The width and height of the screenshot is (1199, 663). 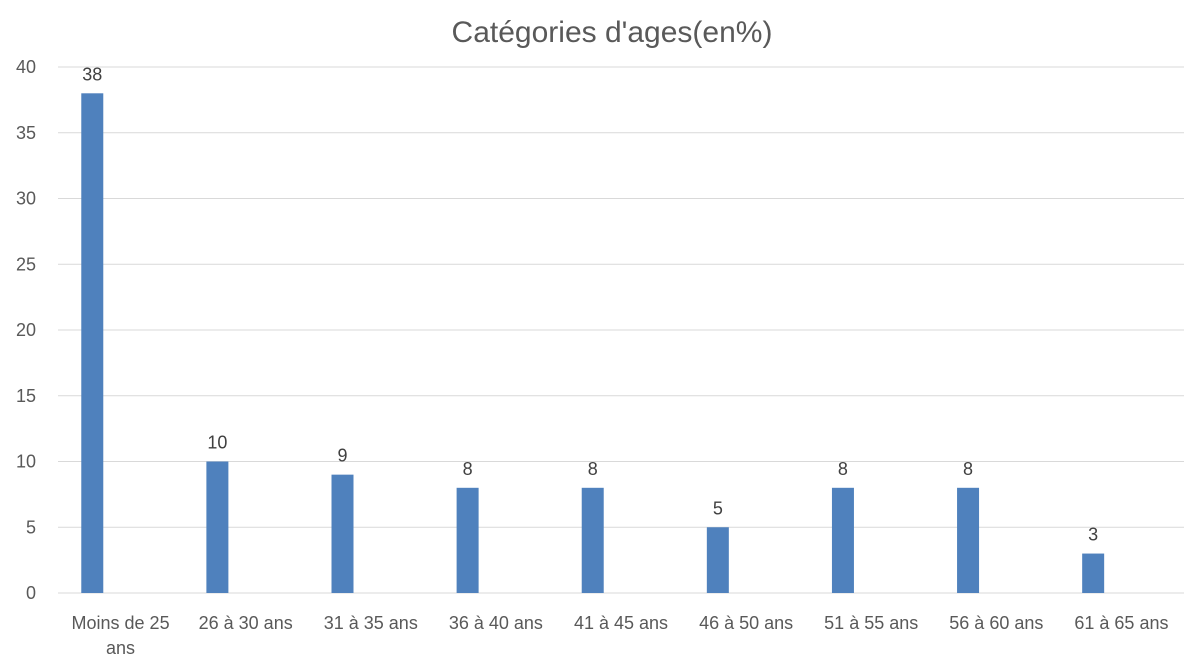 I want to click on y-tick-label: 15, so click(x=26, y=396).